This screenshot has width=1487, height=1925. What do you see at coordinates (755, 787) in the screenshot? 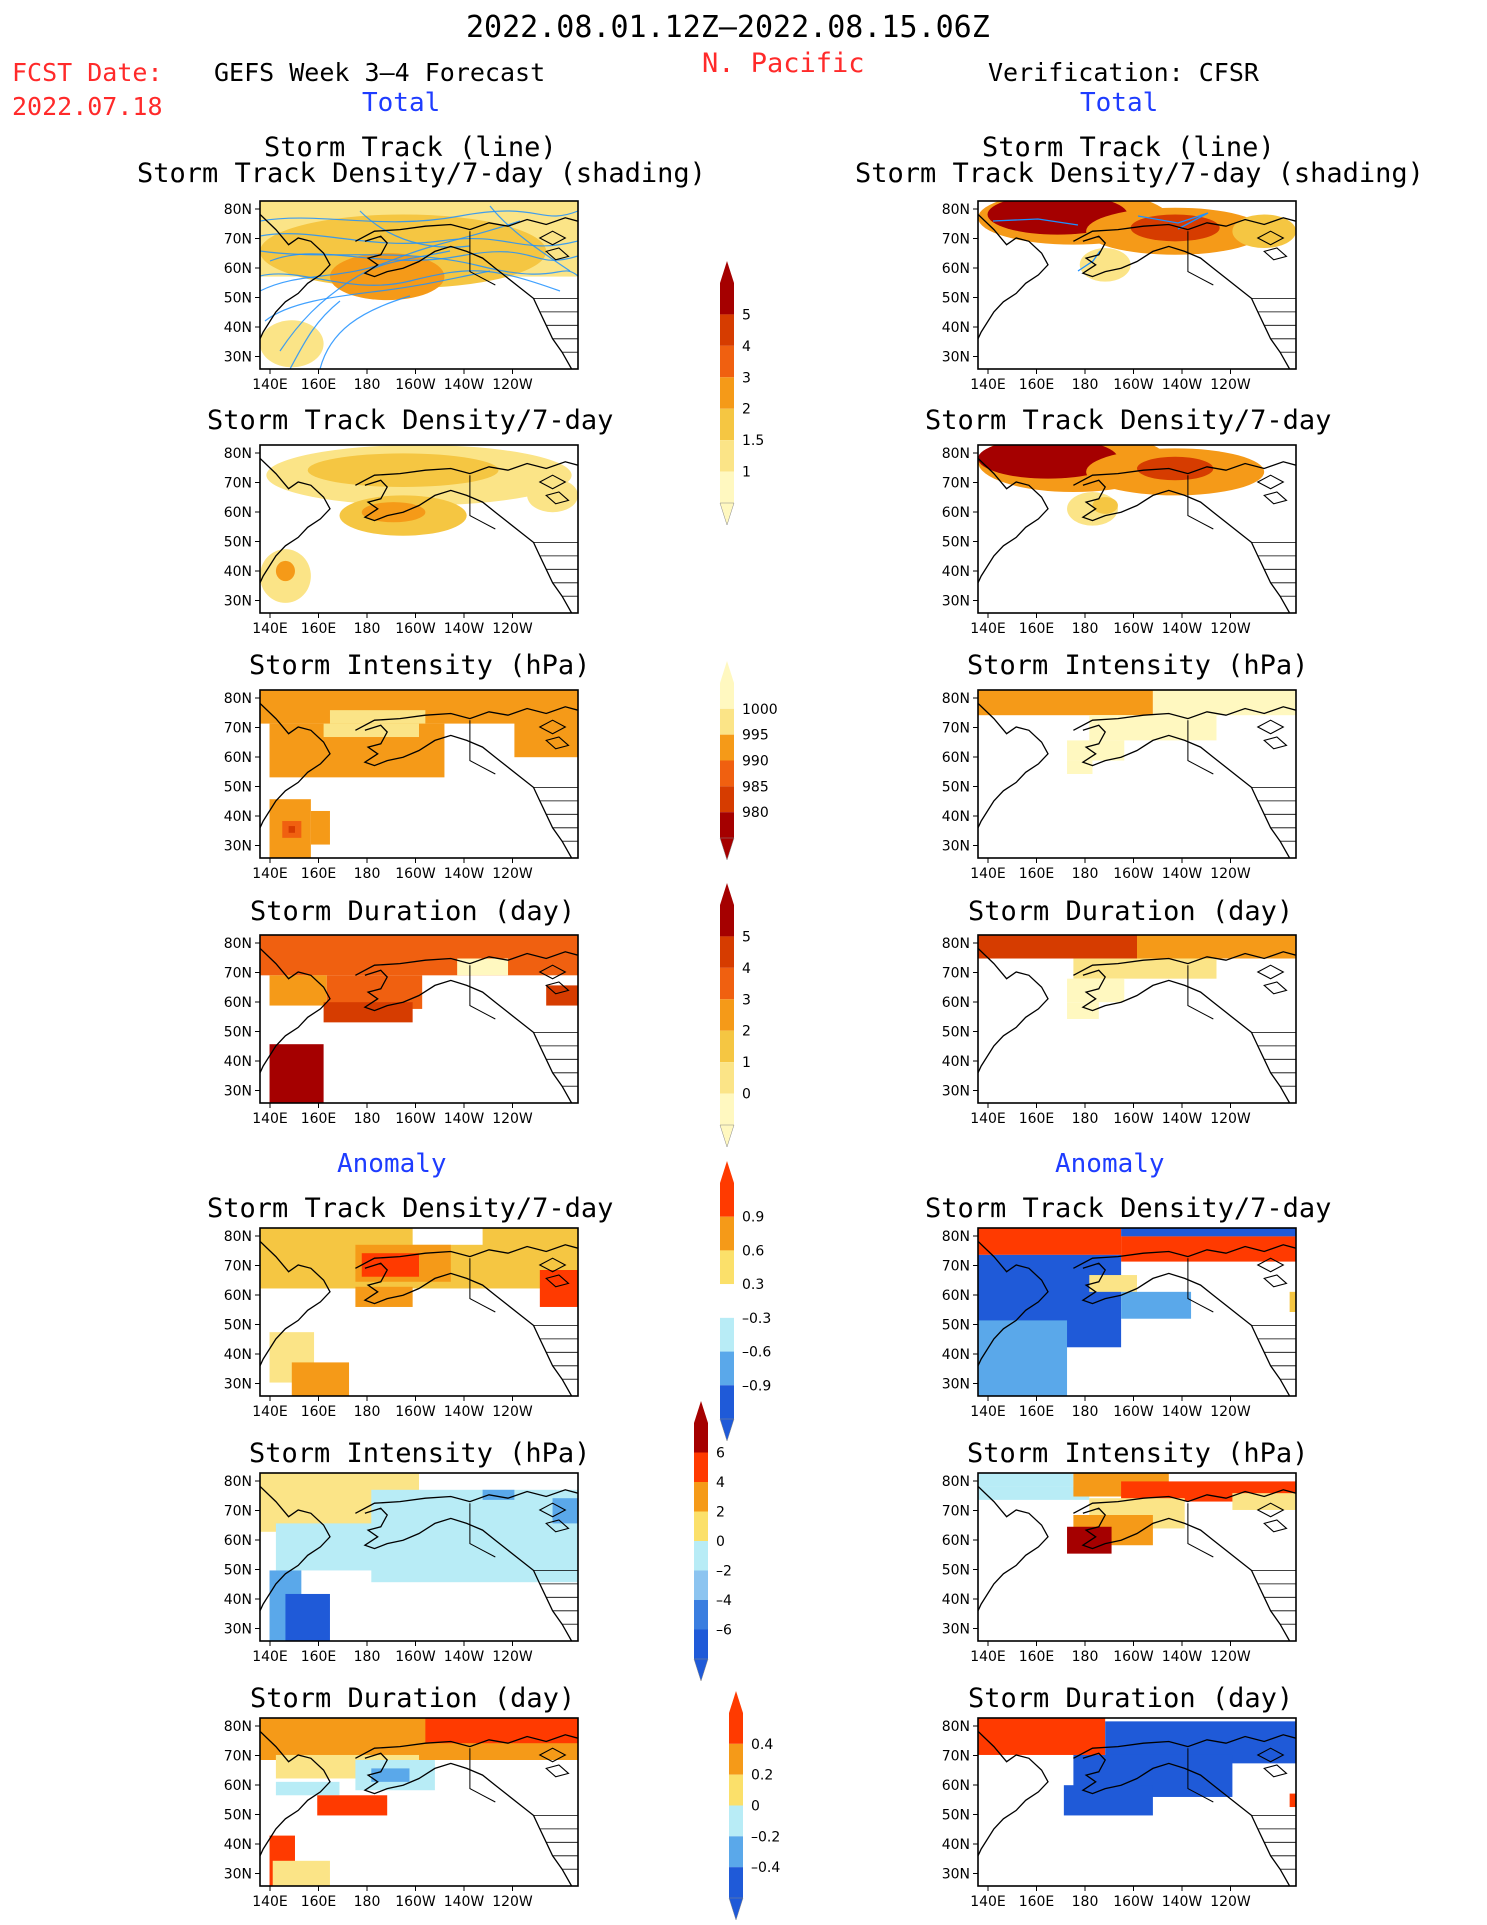
I see `colorbar-label: 985` at bounding box center [755, 787].